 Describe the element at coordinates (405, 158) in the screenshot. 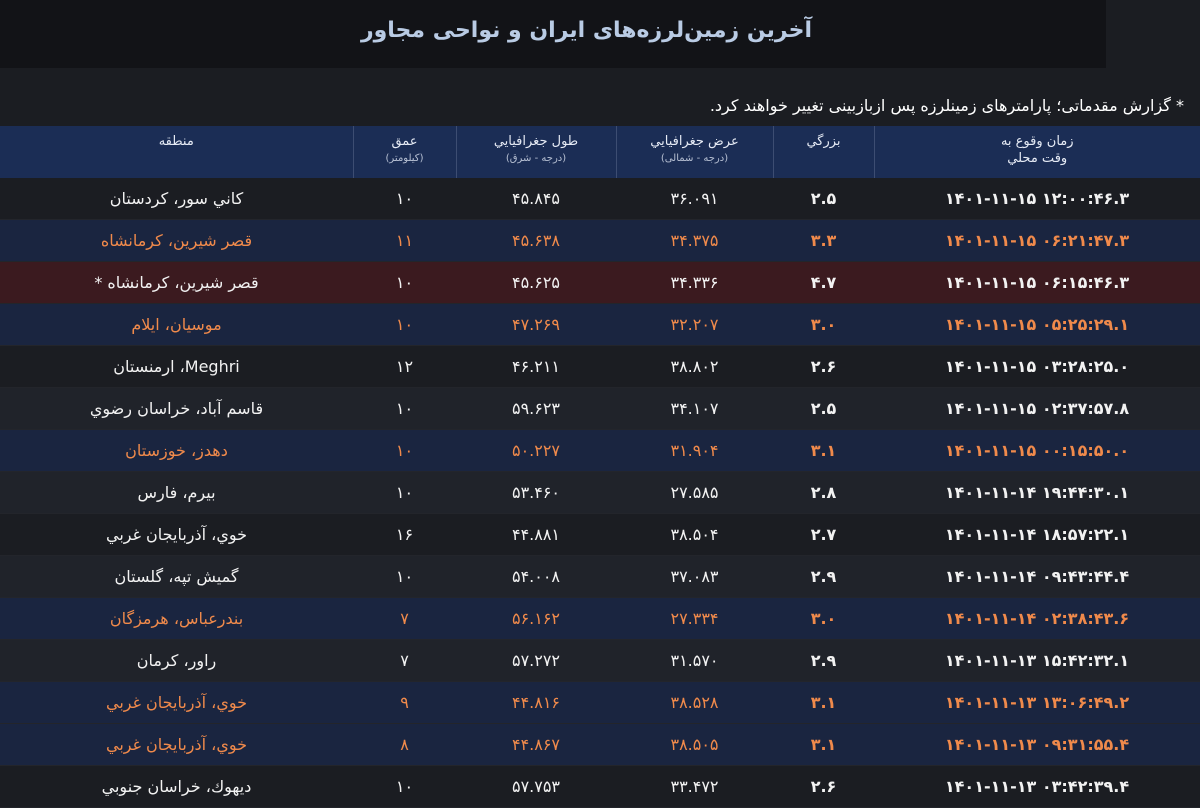

I see `header-depth-unit: (کیلومتر)` at that location.